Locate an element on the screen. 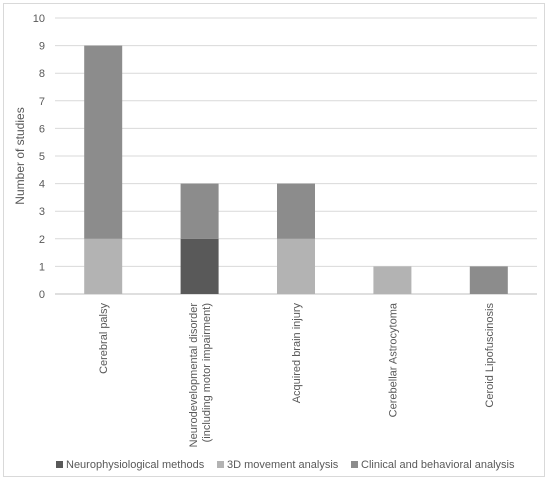 The image size is (550, 482). y-tick-label: 3 is located at coordinates (42, 212).